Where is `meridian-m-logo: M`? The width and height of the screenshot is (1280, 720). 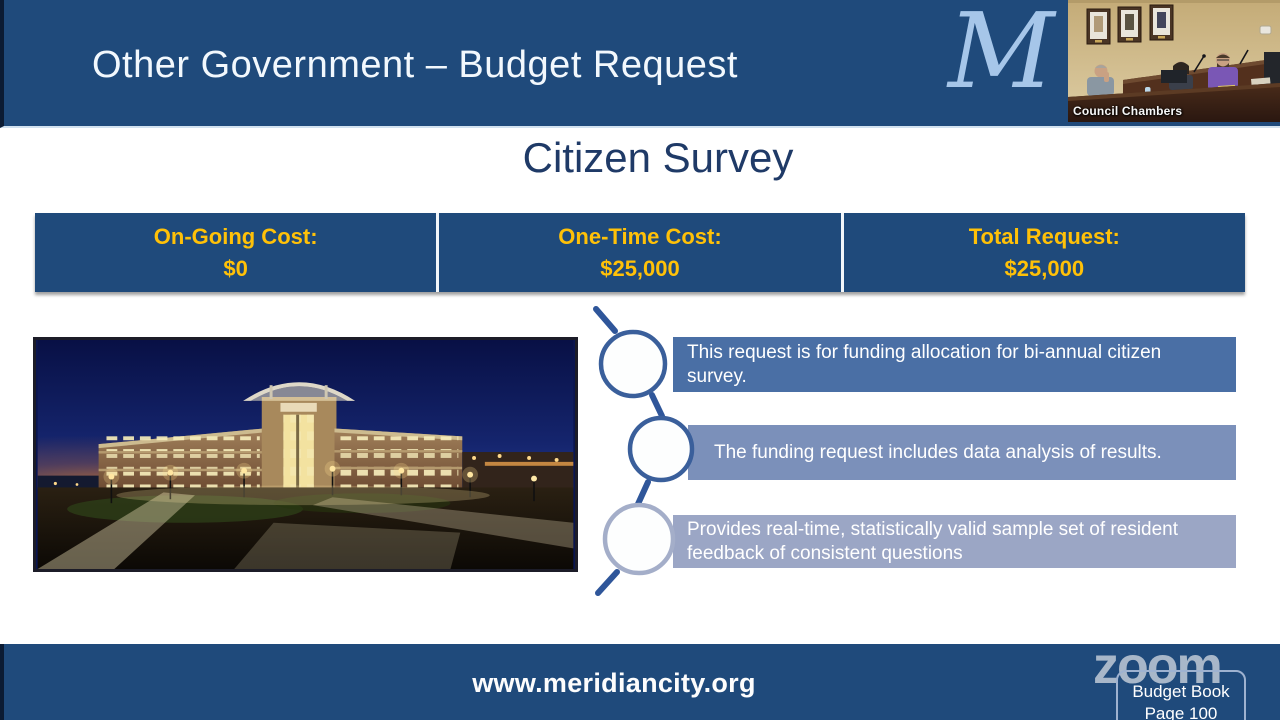 meridian-m-logo: M is located at coordinates (1001, 56).